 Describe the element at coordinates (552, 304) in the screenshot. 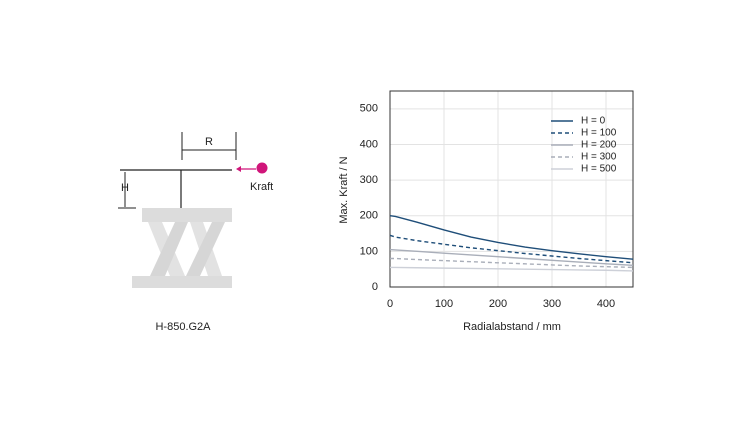

I see `x-tick-label: 300` at that location.